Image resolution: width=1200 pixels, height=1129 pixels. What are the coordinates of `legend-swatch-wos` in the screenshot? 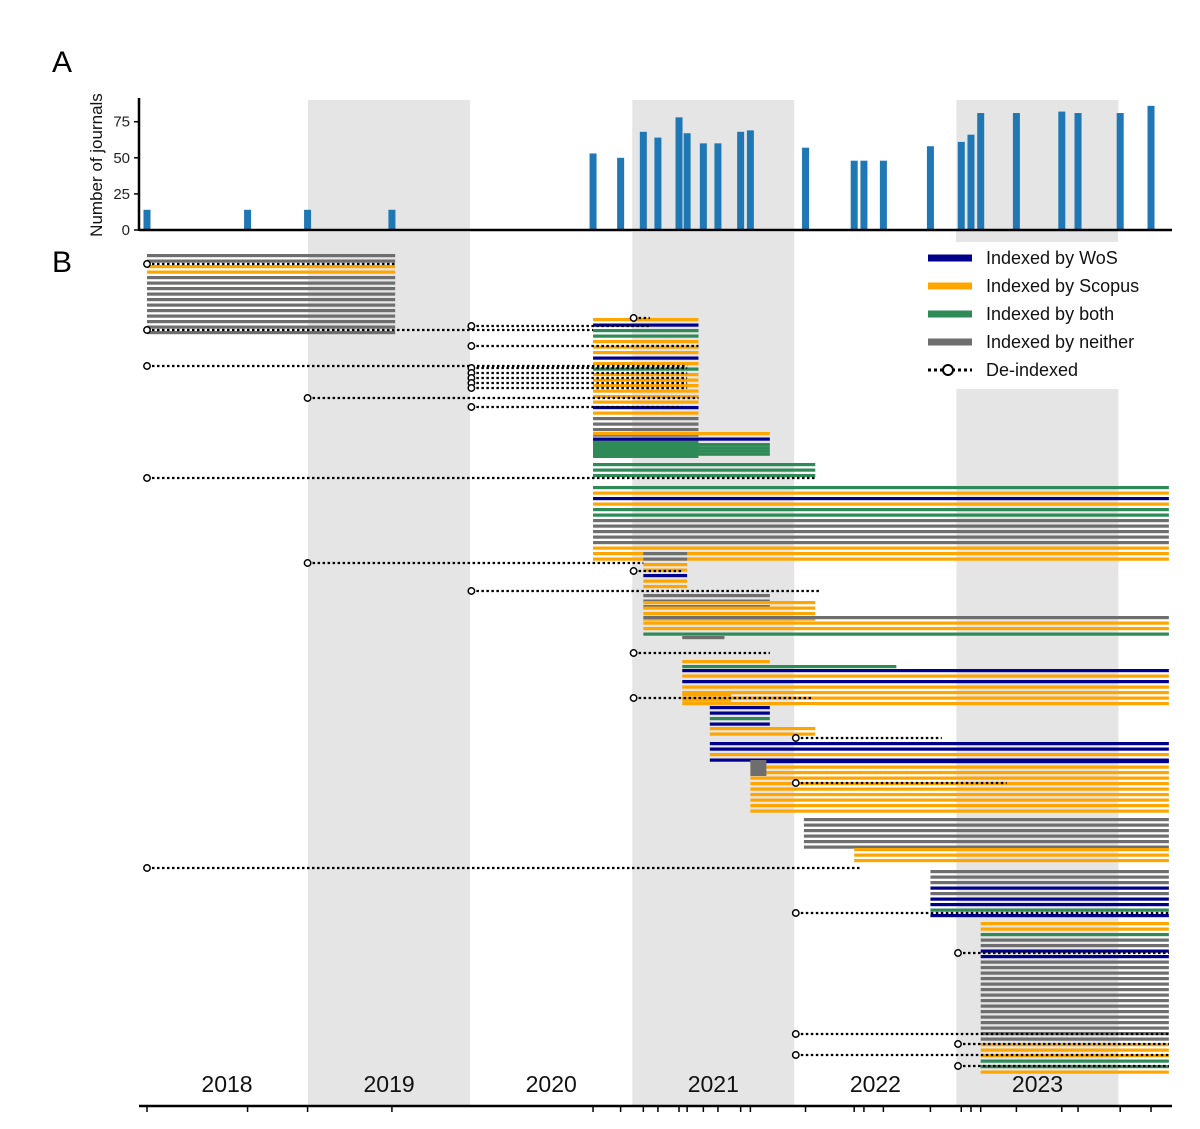 It's located at (950, 258).